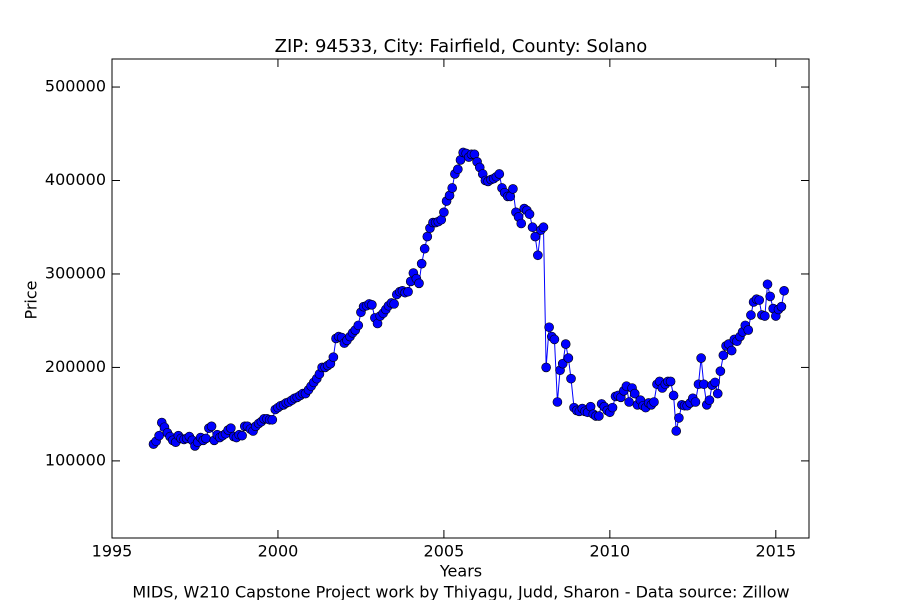 The width and height of the screenshot is (900, 600). What do you see at coordinates (31, 299) in the screenshot?
I see `y-axis-label: Price` at bounding box center [31, 299].